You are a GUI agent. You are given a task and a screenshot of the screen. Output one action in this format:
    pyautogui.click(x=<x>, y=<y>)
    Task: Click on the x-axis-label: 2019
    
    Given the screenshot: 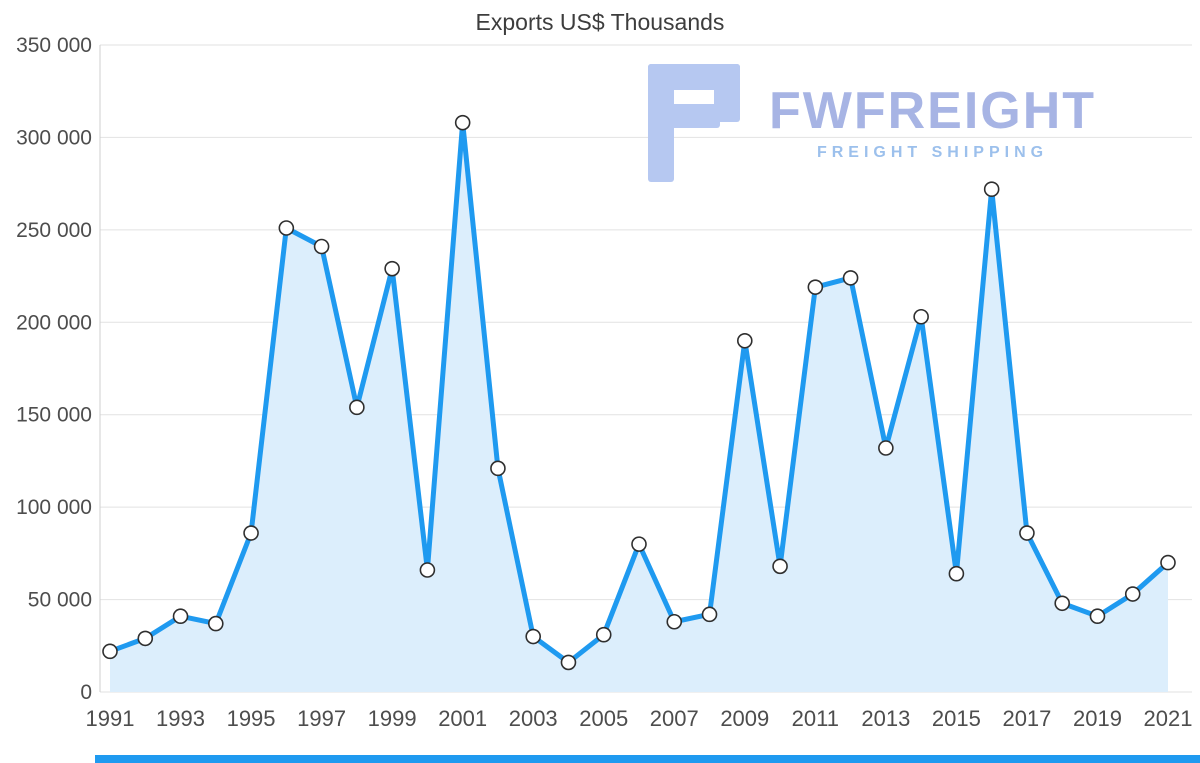 What is the action you would take?
    pyautogui.click(x=1097, y=718)
    